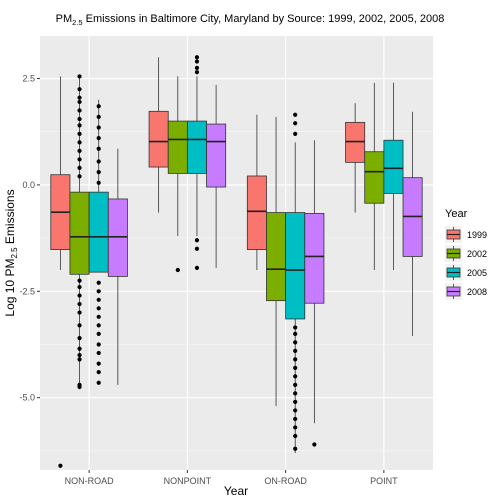 The height and width of the screenshot is (500, 500). Describe the element at coordinates (11, 252) in the screenshot. I see `y-axis-title: Log 10 PM2.5 Emissions` at that location.